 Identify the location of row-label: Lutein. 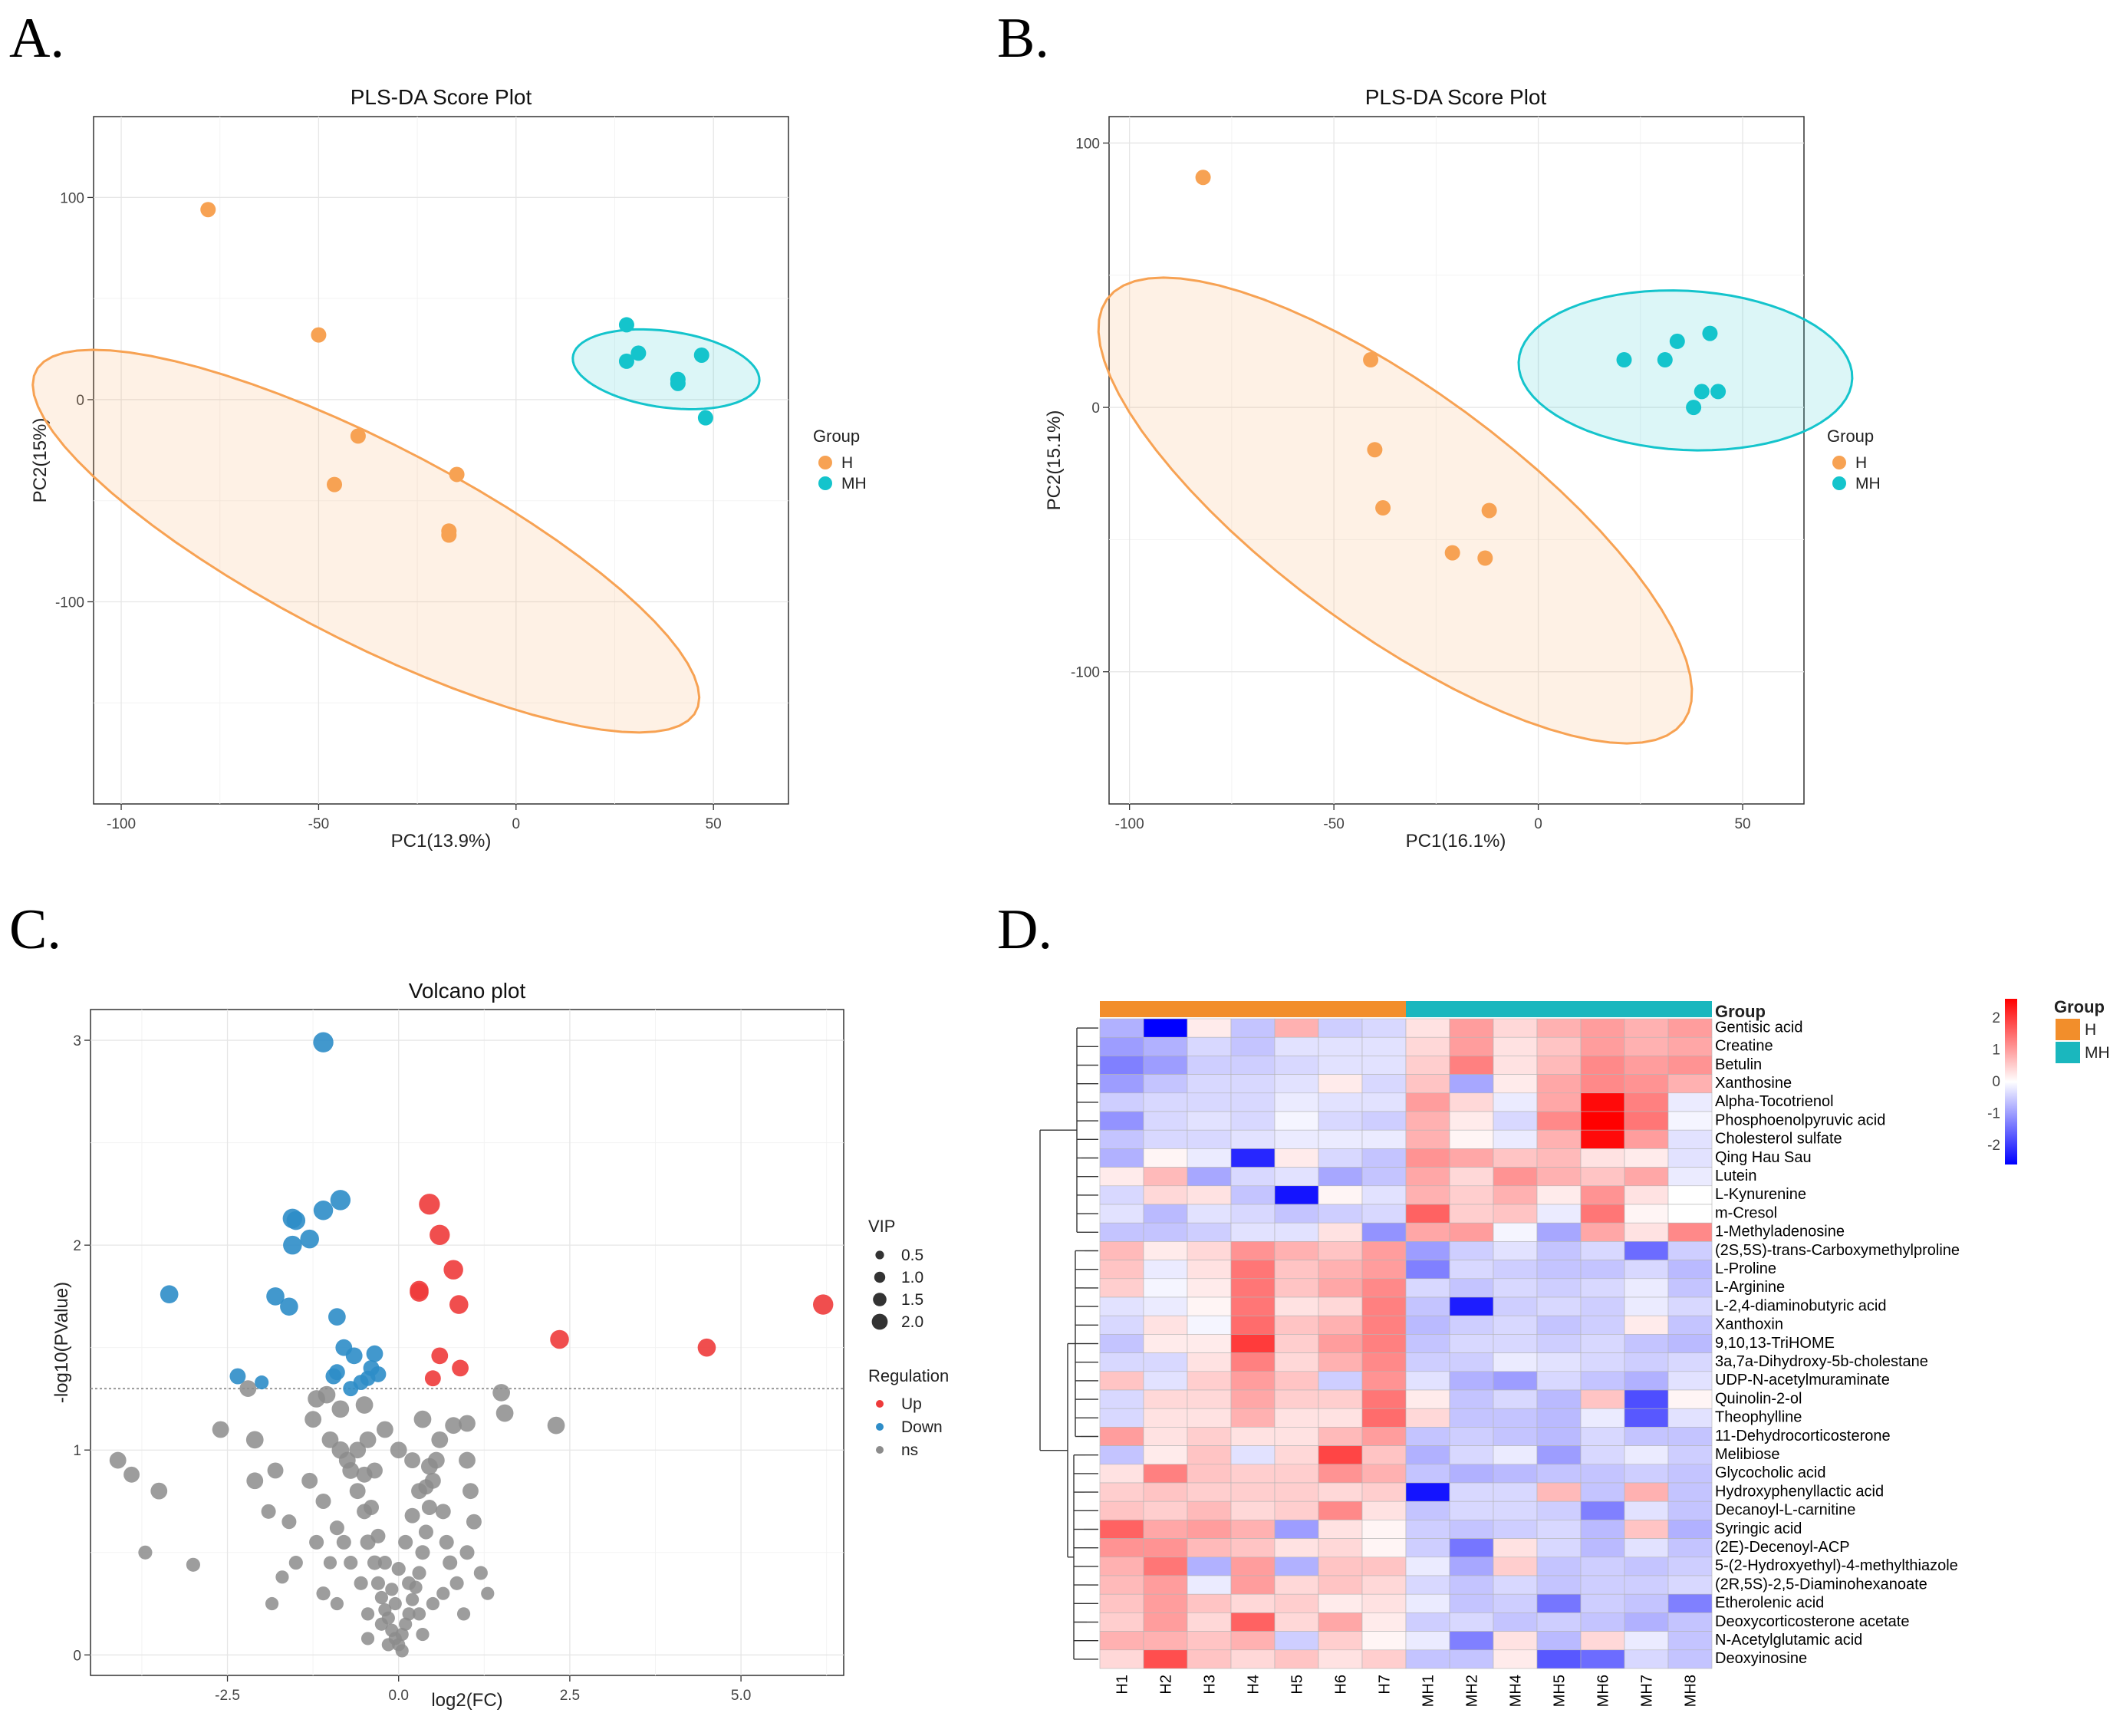
(1736, 1176).